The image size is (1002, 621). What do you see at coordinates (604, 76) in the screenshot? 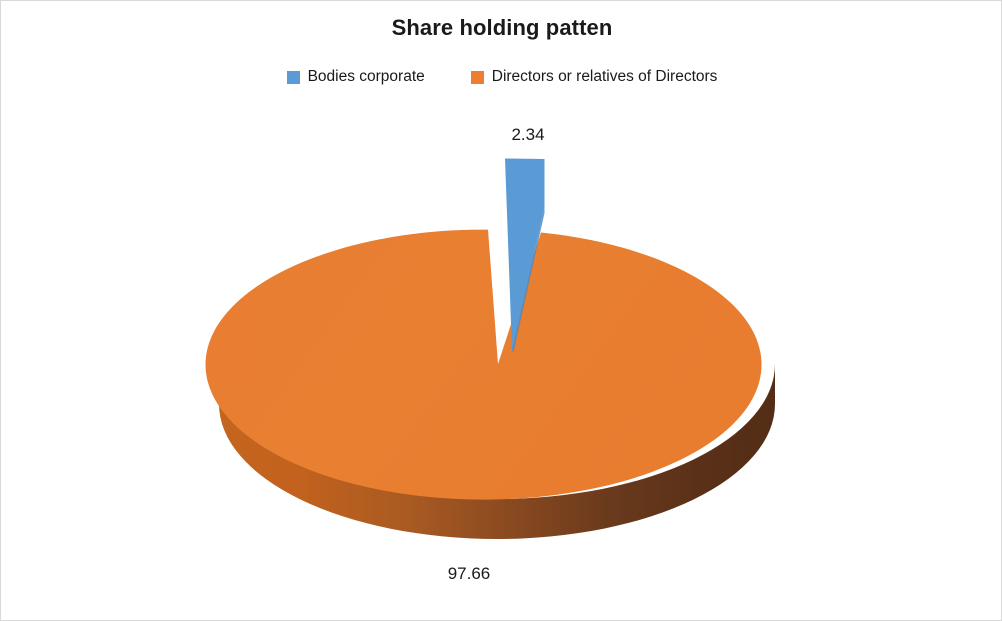
I see `legend-label: Directors or relatives of Directors` at bounding box center [604, 76].